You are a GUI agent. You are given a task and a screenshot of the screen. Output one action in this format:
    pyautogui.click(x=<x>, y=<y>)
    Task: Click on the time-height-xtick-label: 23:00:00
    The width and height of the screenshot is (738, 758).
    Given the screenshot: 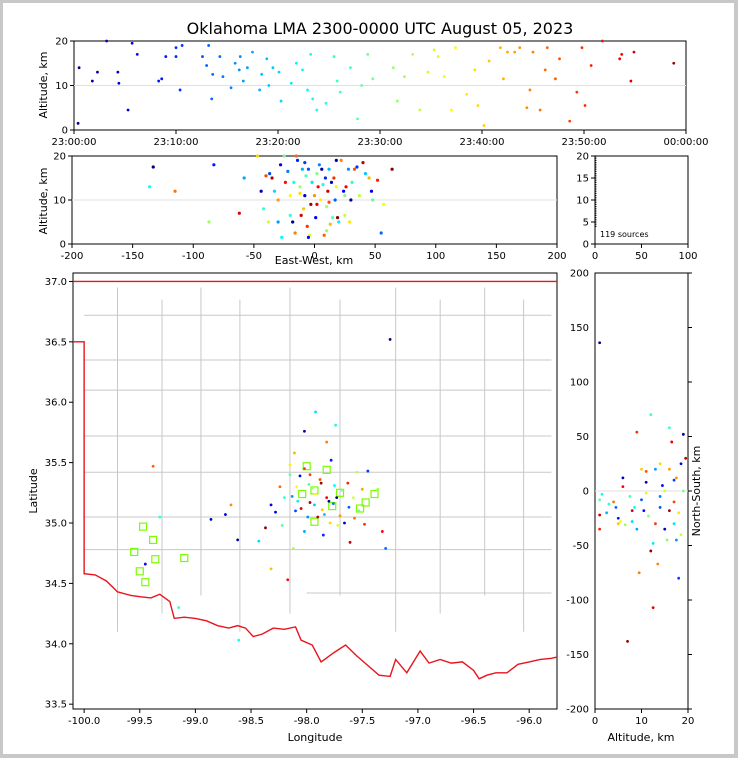 What is the action you would take?
    pyautogui.click(x=74, y=142)
    